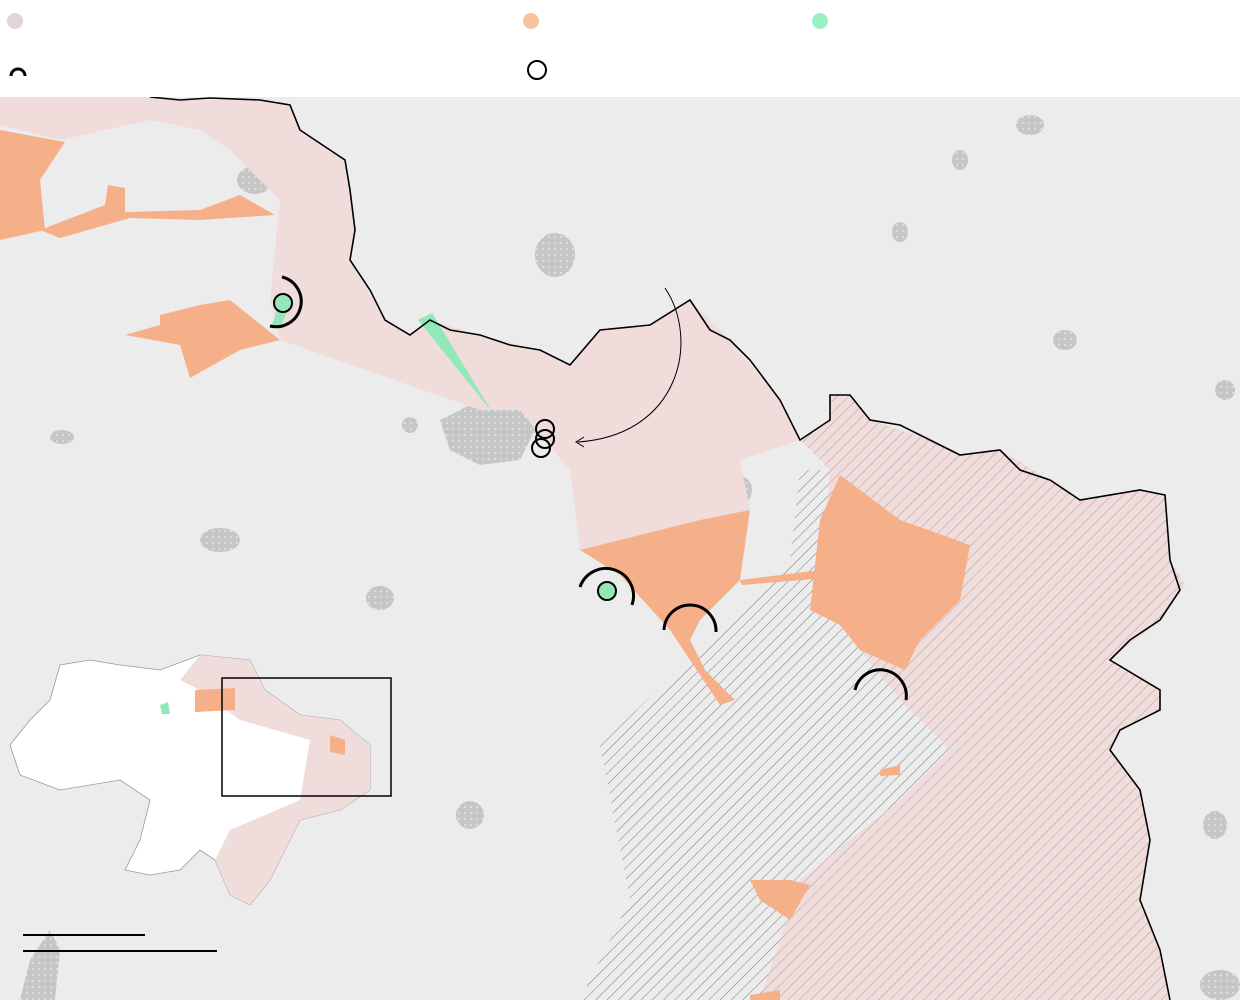 This screenshot has width=1240, height=1000. I want to click on arrowhead-icon, so click(580, 442).